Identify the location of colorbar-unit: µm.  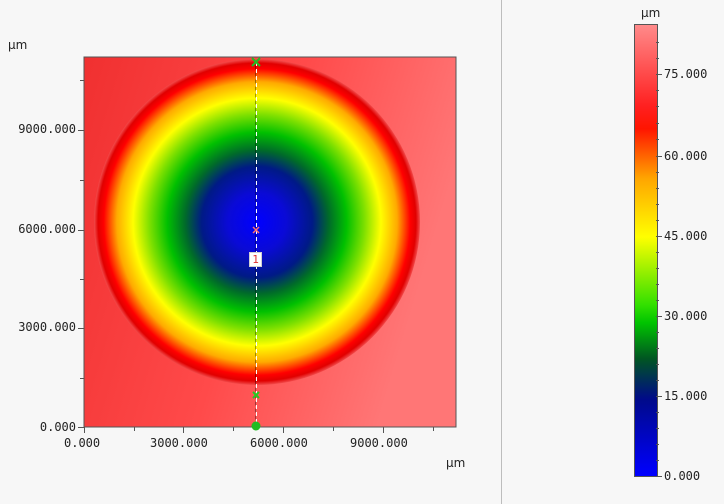
(651, 13).